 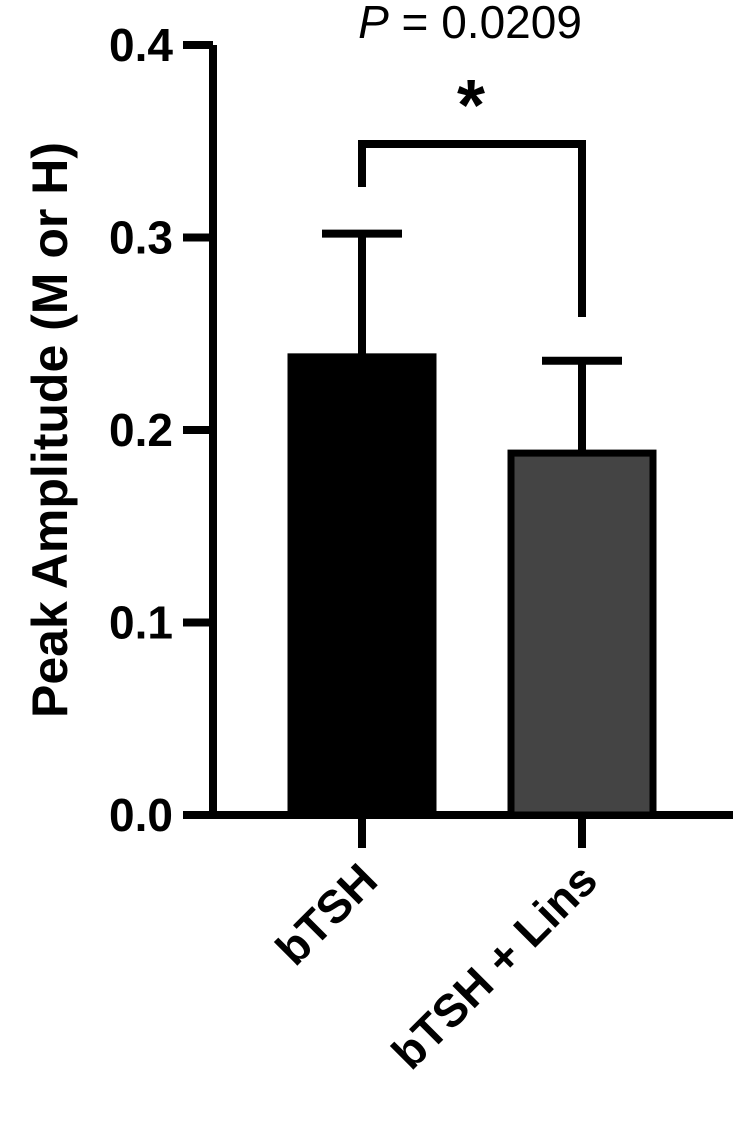 I want to click on p-value-symbol: P, so click(x=373, y=24).